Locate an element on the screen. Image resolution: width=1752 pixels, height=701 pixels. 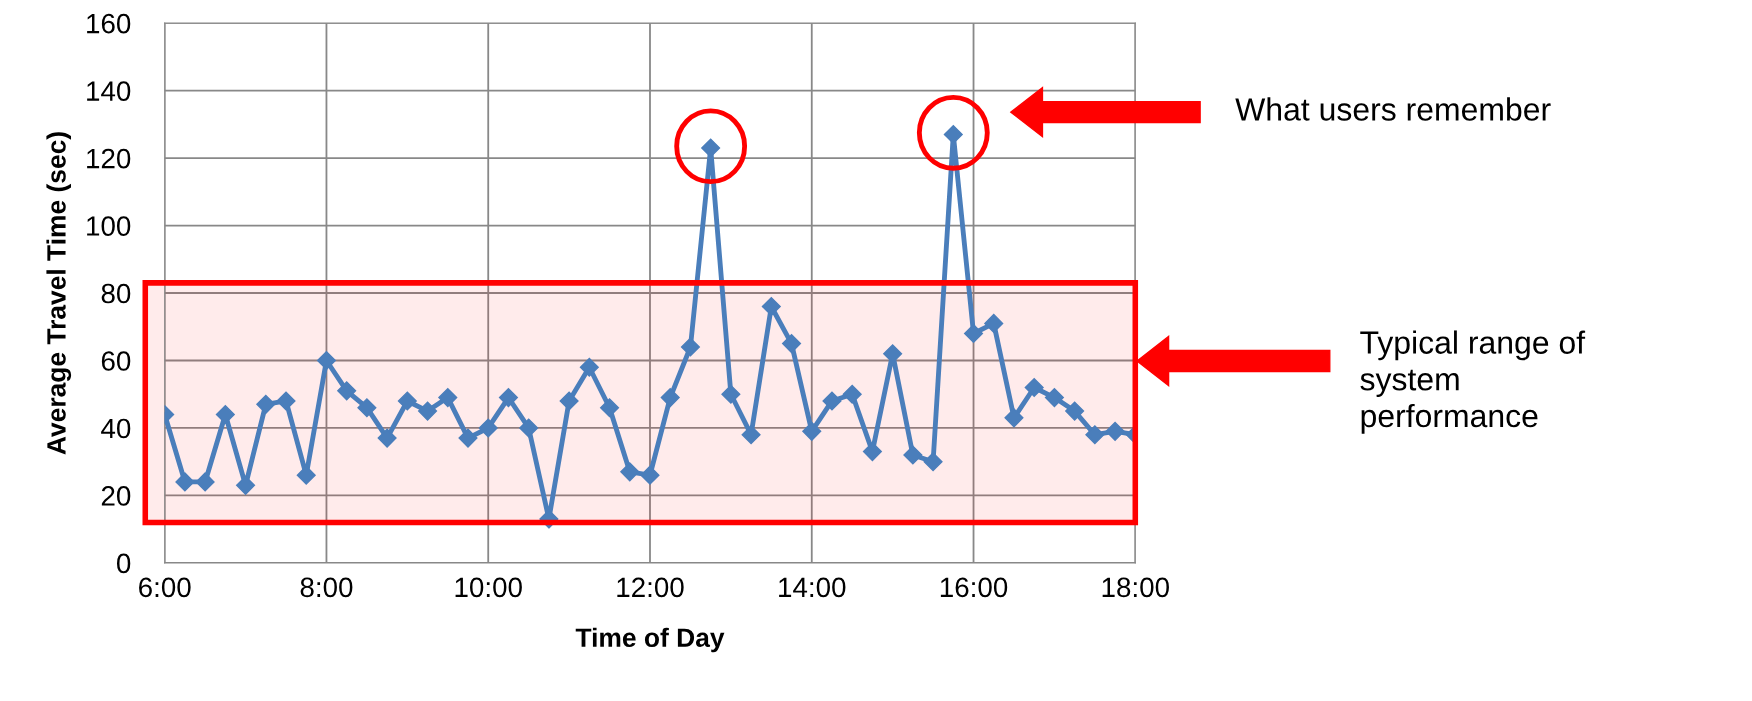
y-tick-label: 40 is located at coordinates (116, 428).